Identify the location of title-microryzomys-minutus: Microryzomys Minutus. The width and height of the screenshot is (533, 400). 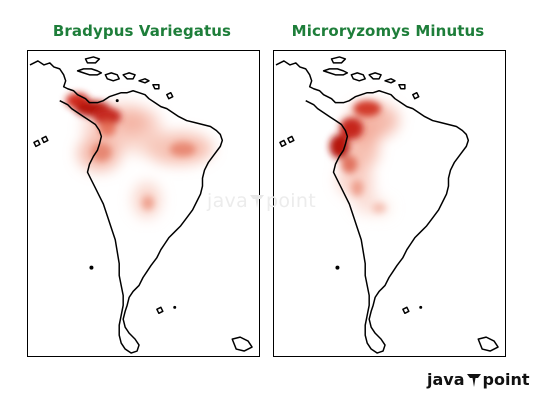
(388, 31).